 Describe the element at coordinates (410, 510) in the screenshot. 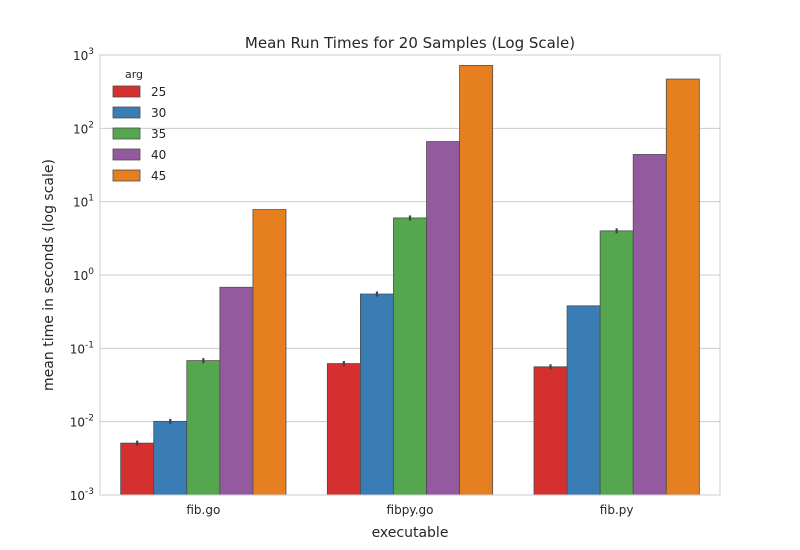

I see `x-tick-label: fibpy.go` at that location.